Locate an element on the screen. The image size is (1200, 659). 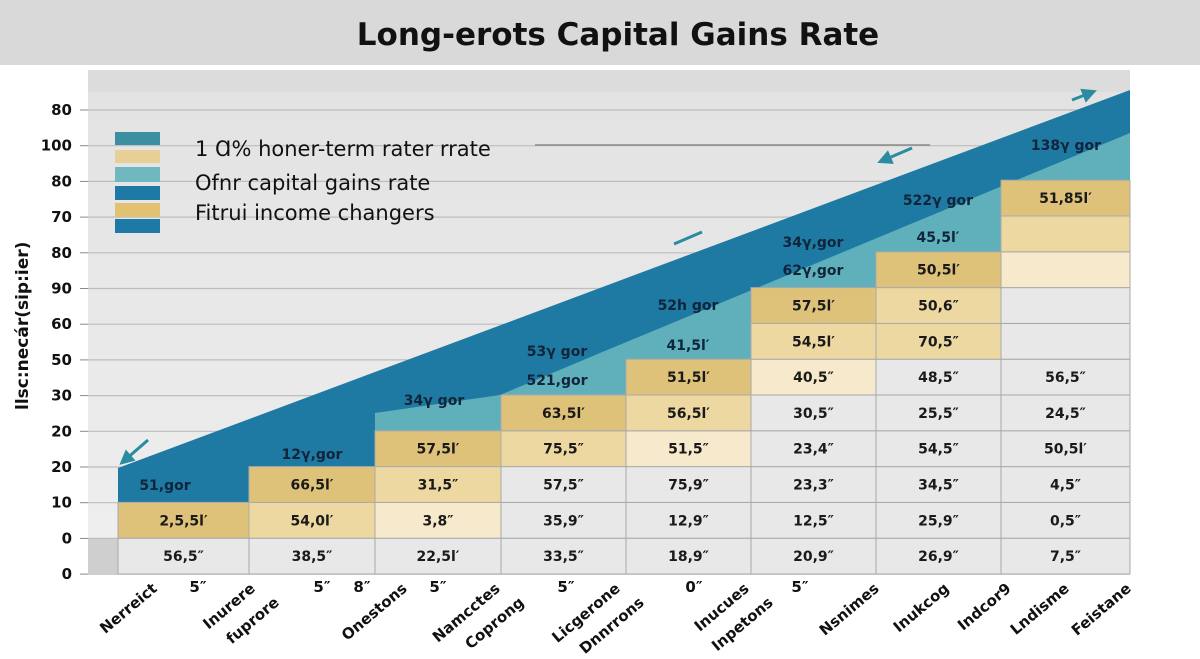
cell-value: 31,5″ is located at coordinates (438, 486).